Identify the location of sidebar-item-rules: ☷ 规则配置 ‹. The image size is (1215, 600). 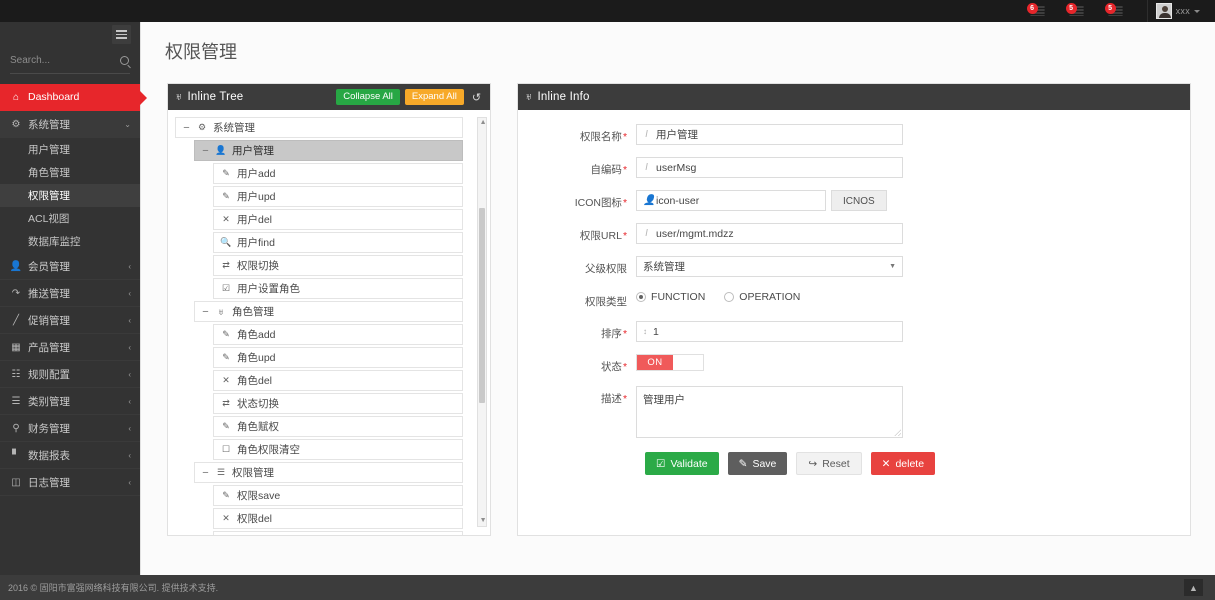
(70, 374).